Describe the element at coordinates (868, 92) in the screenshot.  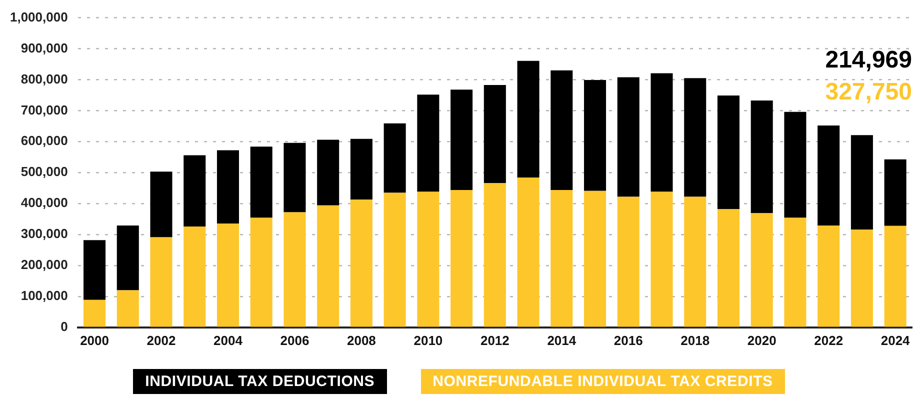
I see `annotation: 327,750` at that location.